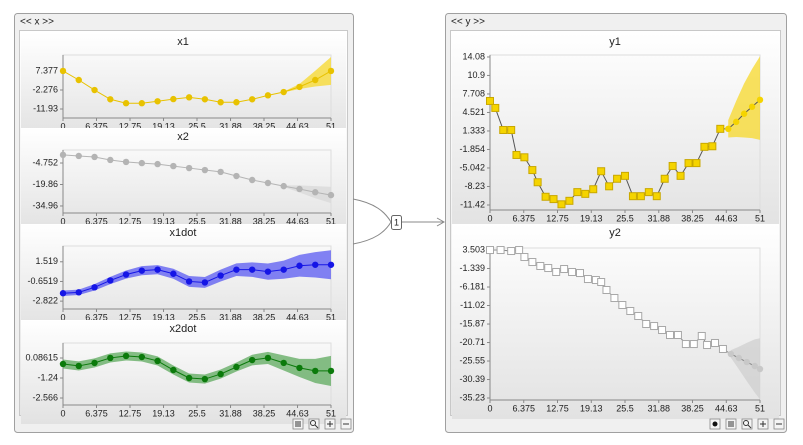 The image size is (803, 445). Describe the element at coordinates (45, 89) in the screenshot. I see `y-tick-label: -2.276` at that location.